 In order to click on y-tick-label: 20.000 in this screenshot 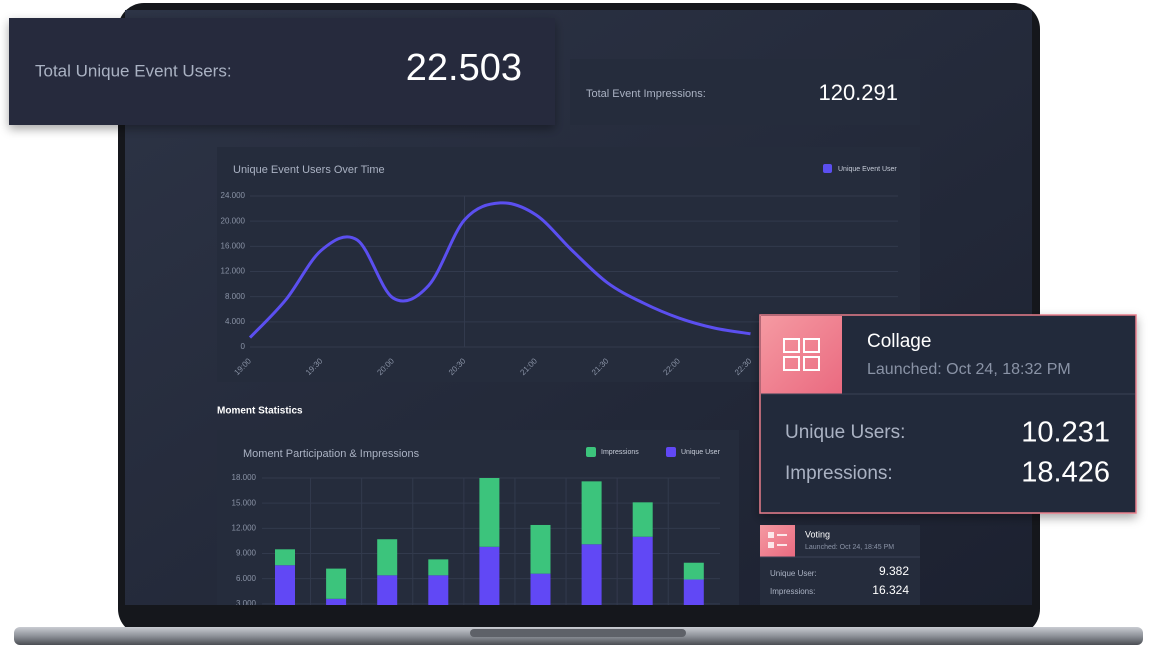, I will do `click(233, 220)`.